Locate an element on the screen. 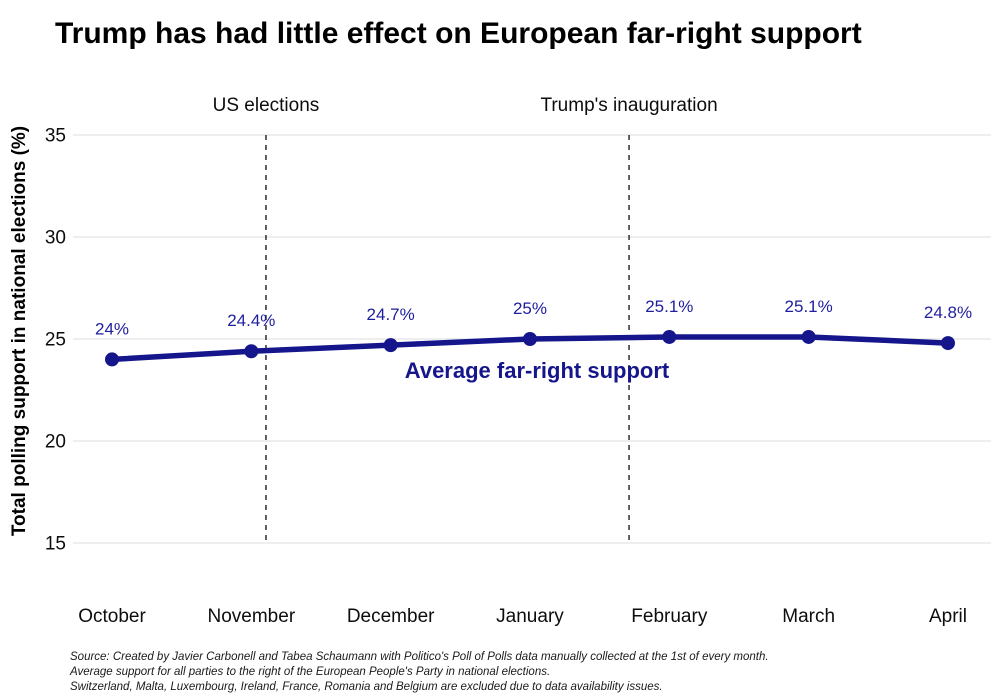 Image resolution: width=1000 pixels, height=700 pixels. data-point-label: 24.8% is located at coordinates (948, 312).